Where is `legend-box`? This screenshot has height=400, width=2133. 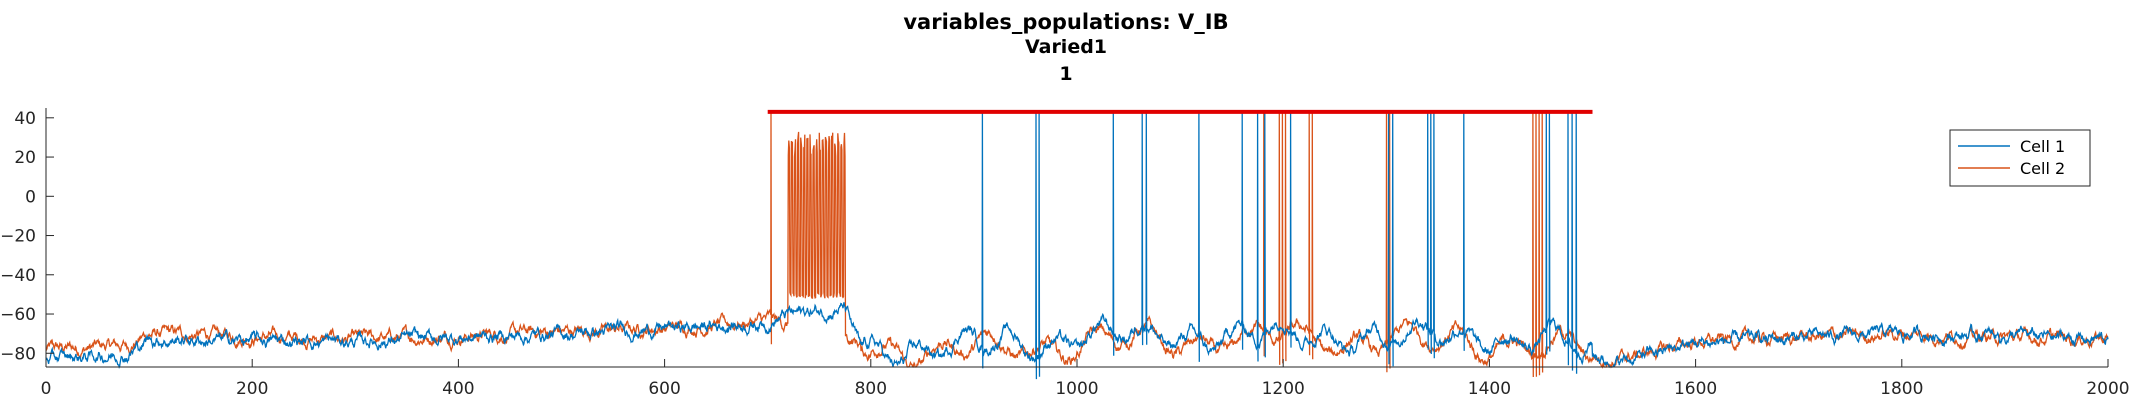 legend-box is located at coordinates (2020, 158).